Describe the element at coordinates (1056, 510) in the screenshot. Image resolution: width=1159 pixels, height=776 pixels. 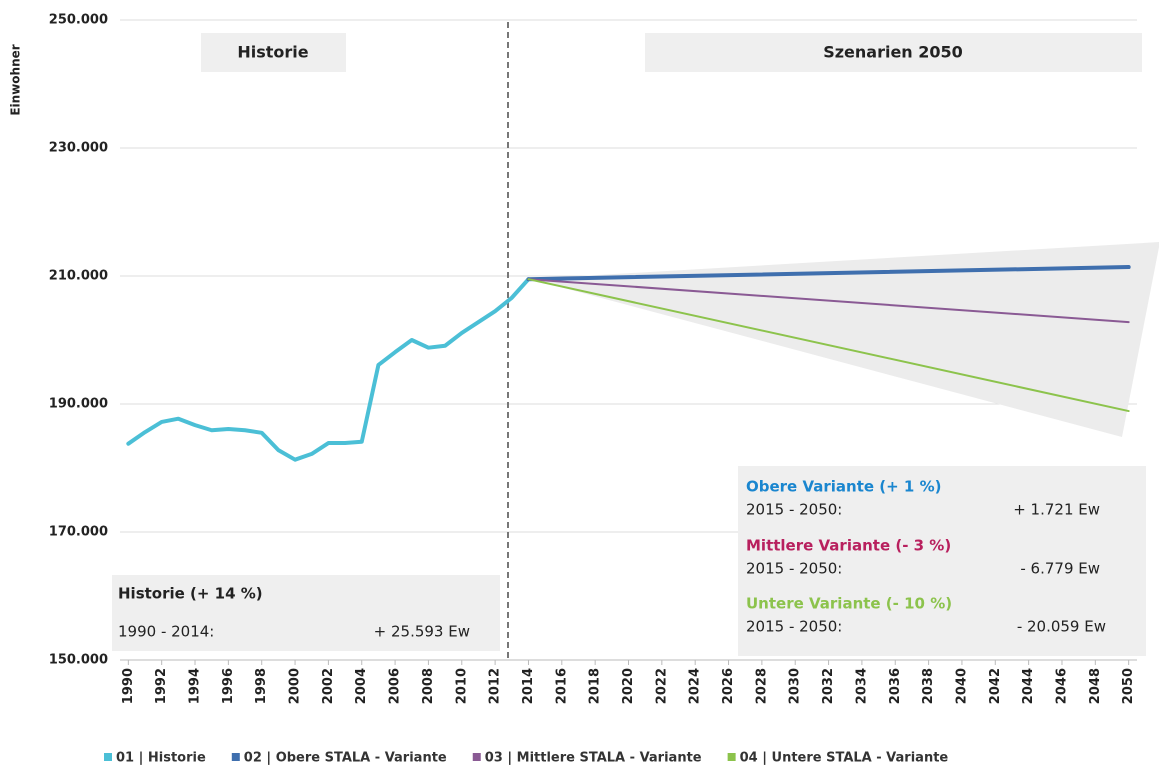
I see `note-change: + 1.721 Ew` at that location.